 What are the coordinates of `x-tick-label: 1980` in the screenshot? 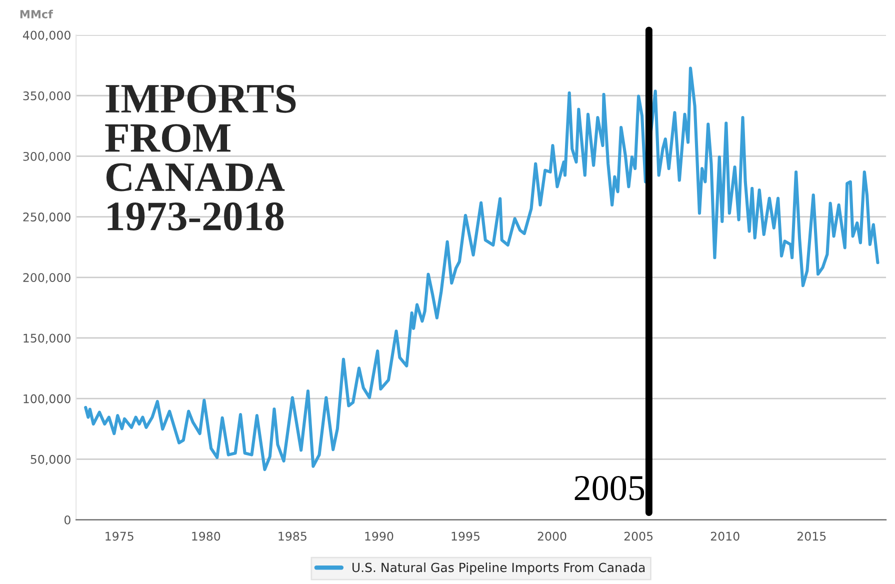 It's located at (206, 536).